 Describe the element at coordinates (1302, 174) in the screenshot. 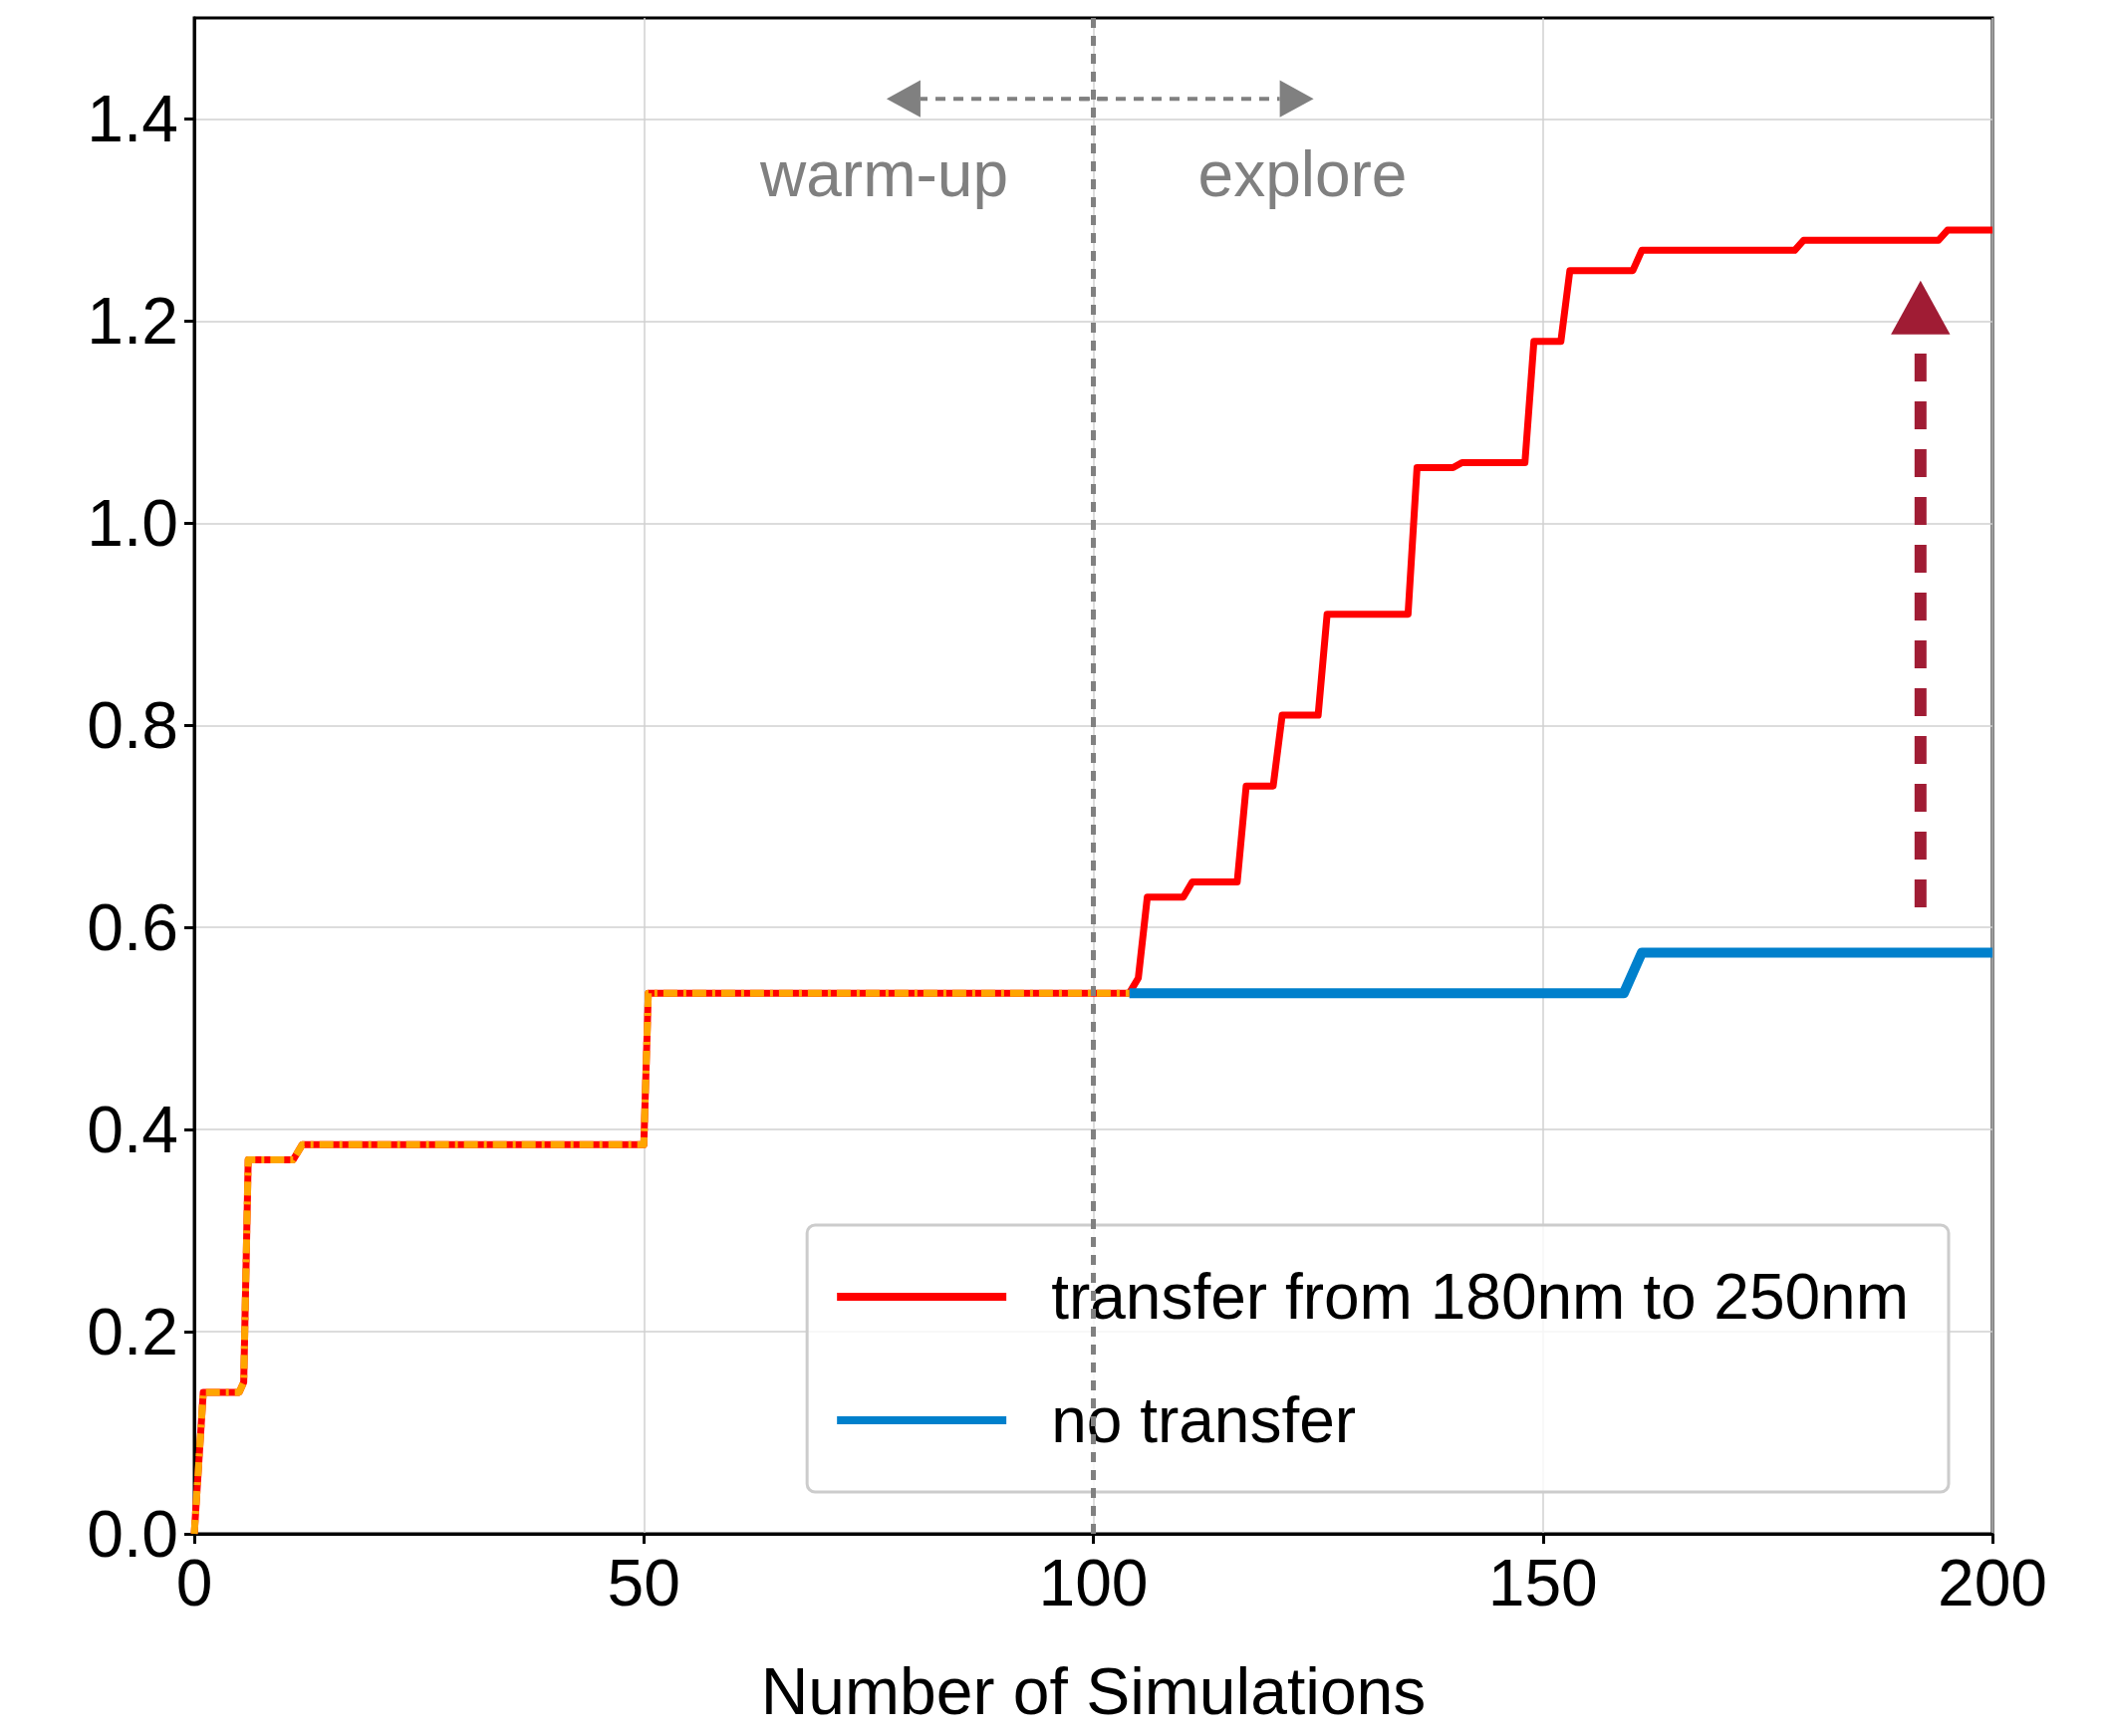

I see `annotation: explore` at that location.